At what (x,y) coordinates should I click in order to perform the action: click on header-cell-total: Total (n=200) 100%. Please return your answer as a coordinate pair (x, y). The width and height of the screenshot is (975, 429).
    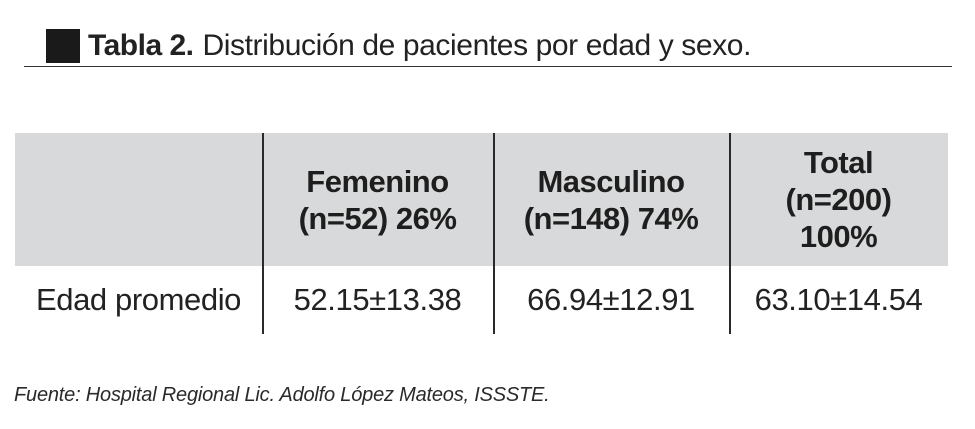
    Looking at the image, I should click on (838, 199).